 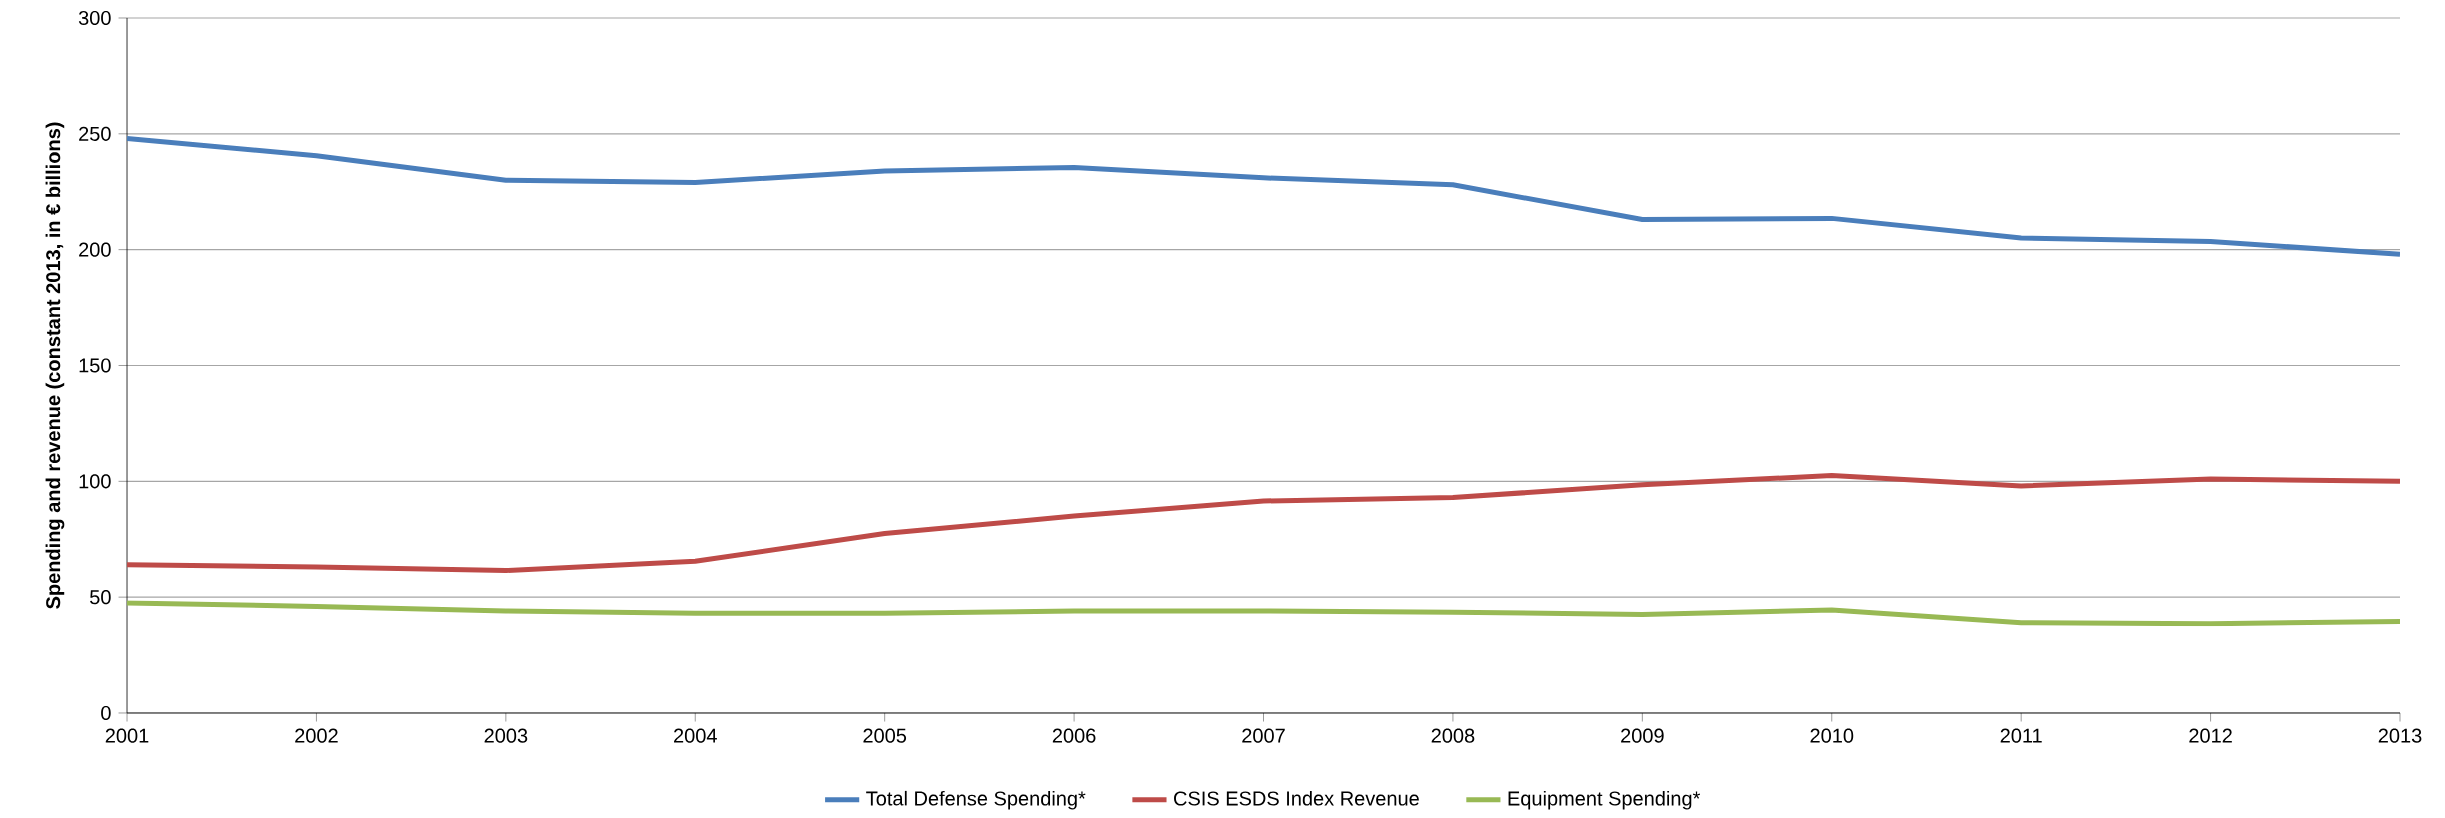 What do you see at coordinates (95, 481) in the screenshot?
I see `y-tick-label: 100` at bounding box center [95, 481].